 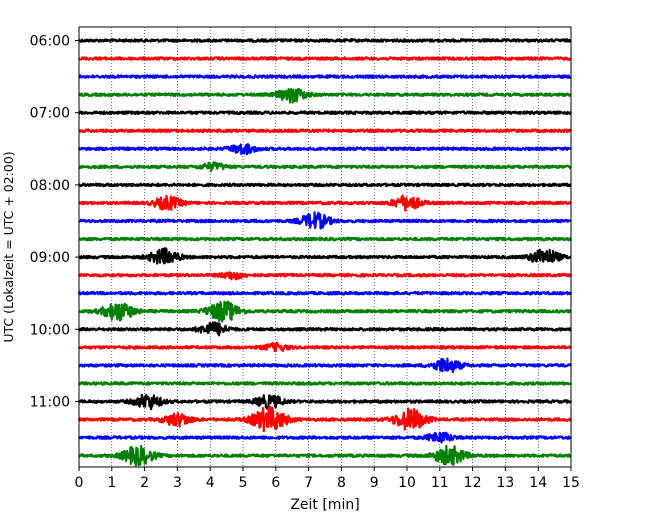 What do you see at coordinates (505, 483) in the screenshot?
I see `x-tick-label: 13` at bounding box center [505, 483].